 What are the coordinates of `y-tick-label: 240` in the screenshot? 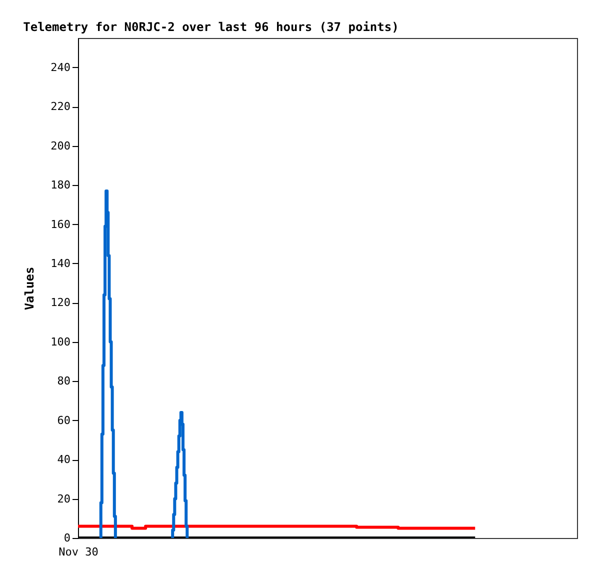 It's located at (60, 67).